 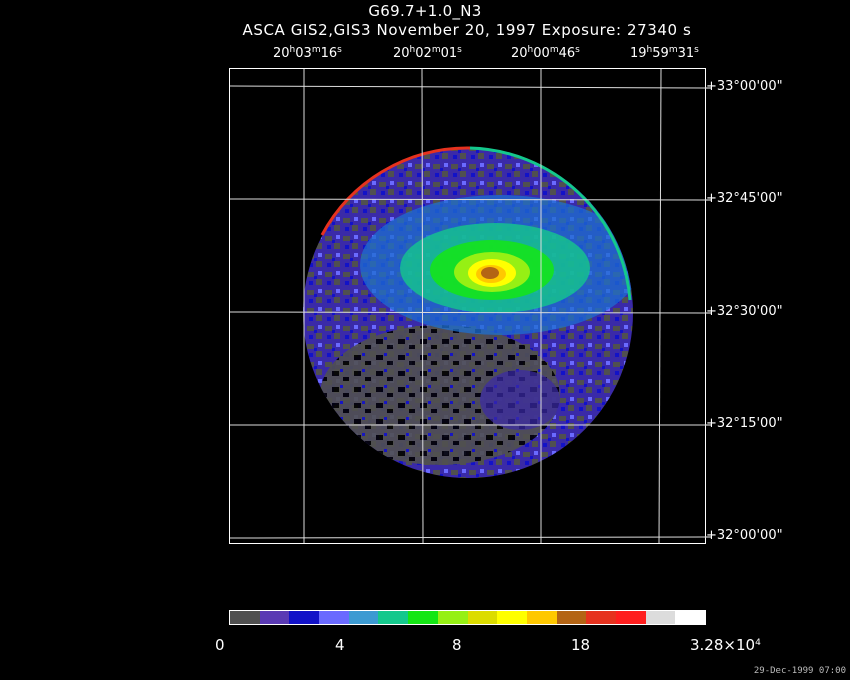 What do you see at coordinates (340, 645) in the screenshot?
I see `colorbar-tick-label: 4` at bounding box center [340, 645].